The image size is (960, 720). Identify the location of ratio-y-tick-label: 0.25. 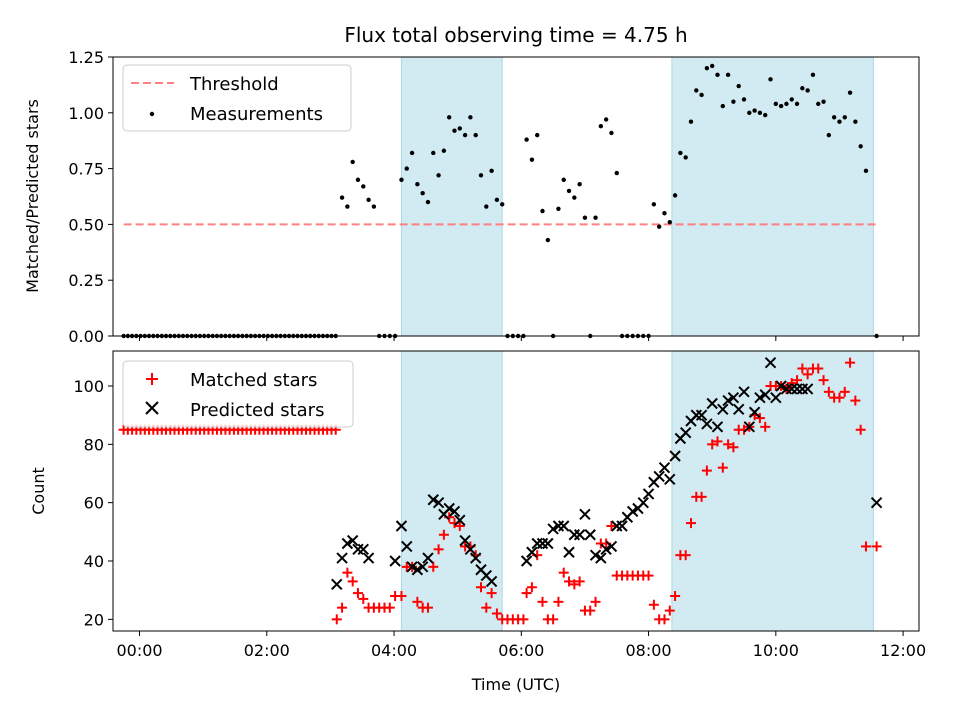
(86, 280).